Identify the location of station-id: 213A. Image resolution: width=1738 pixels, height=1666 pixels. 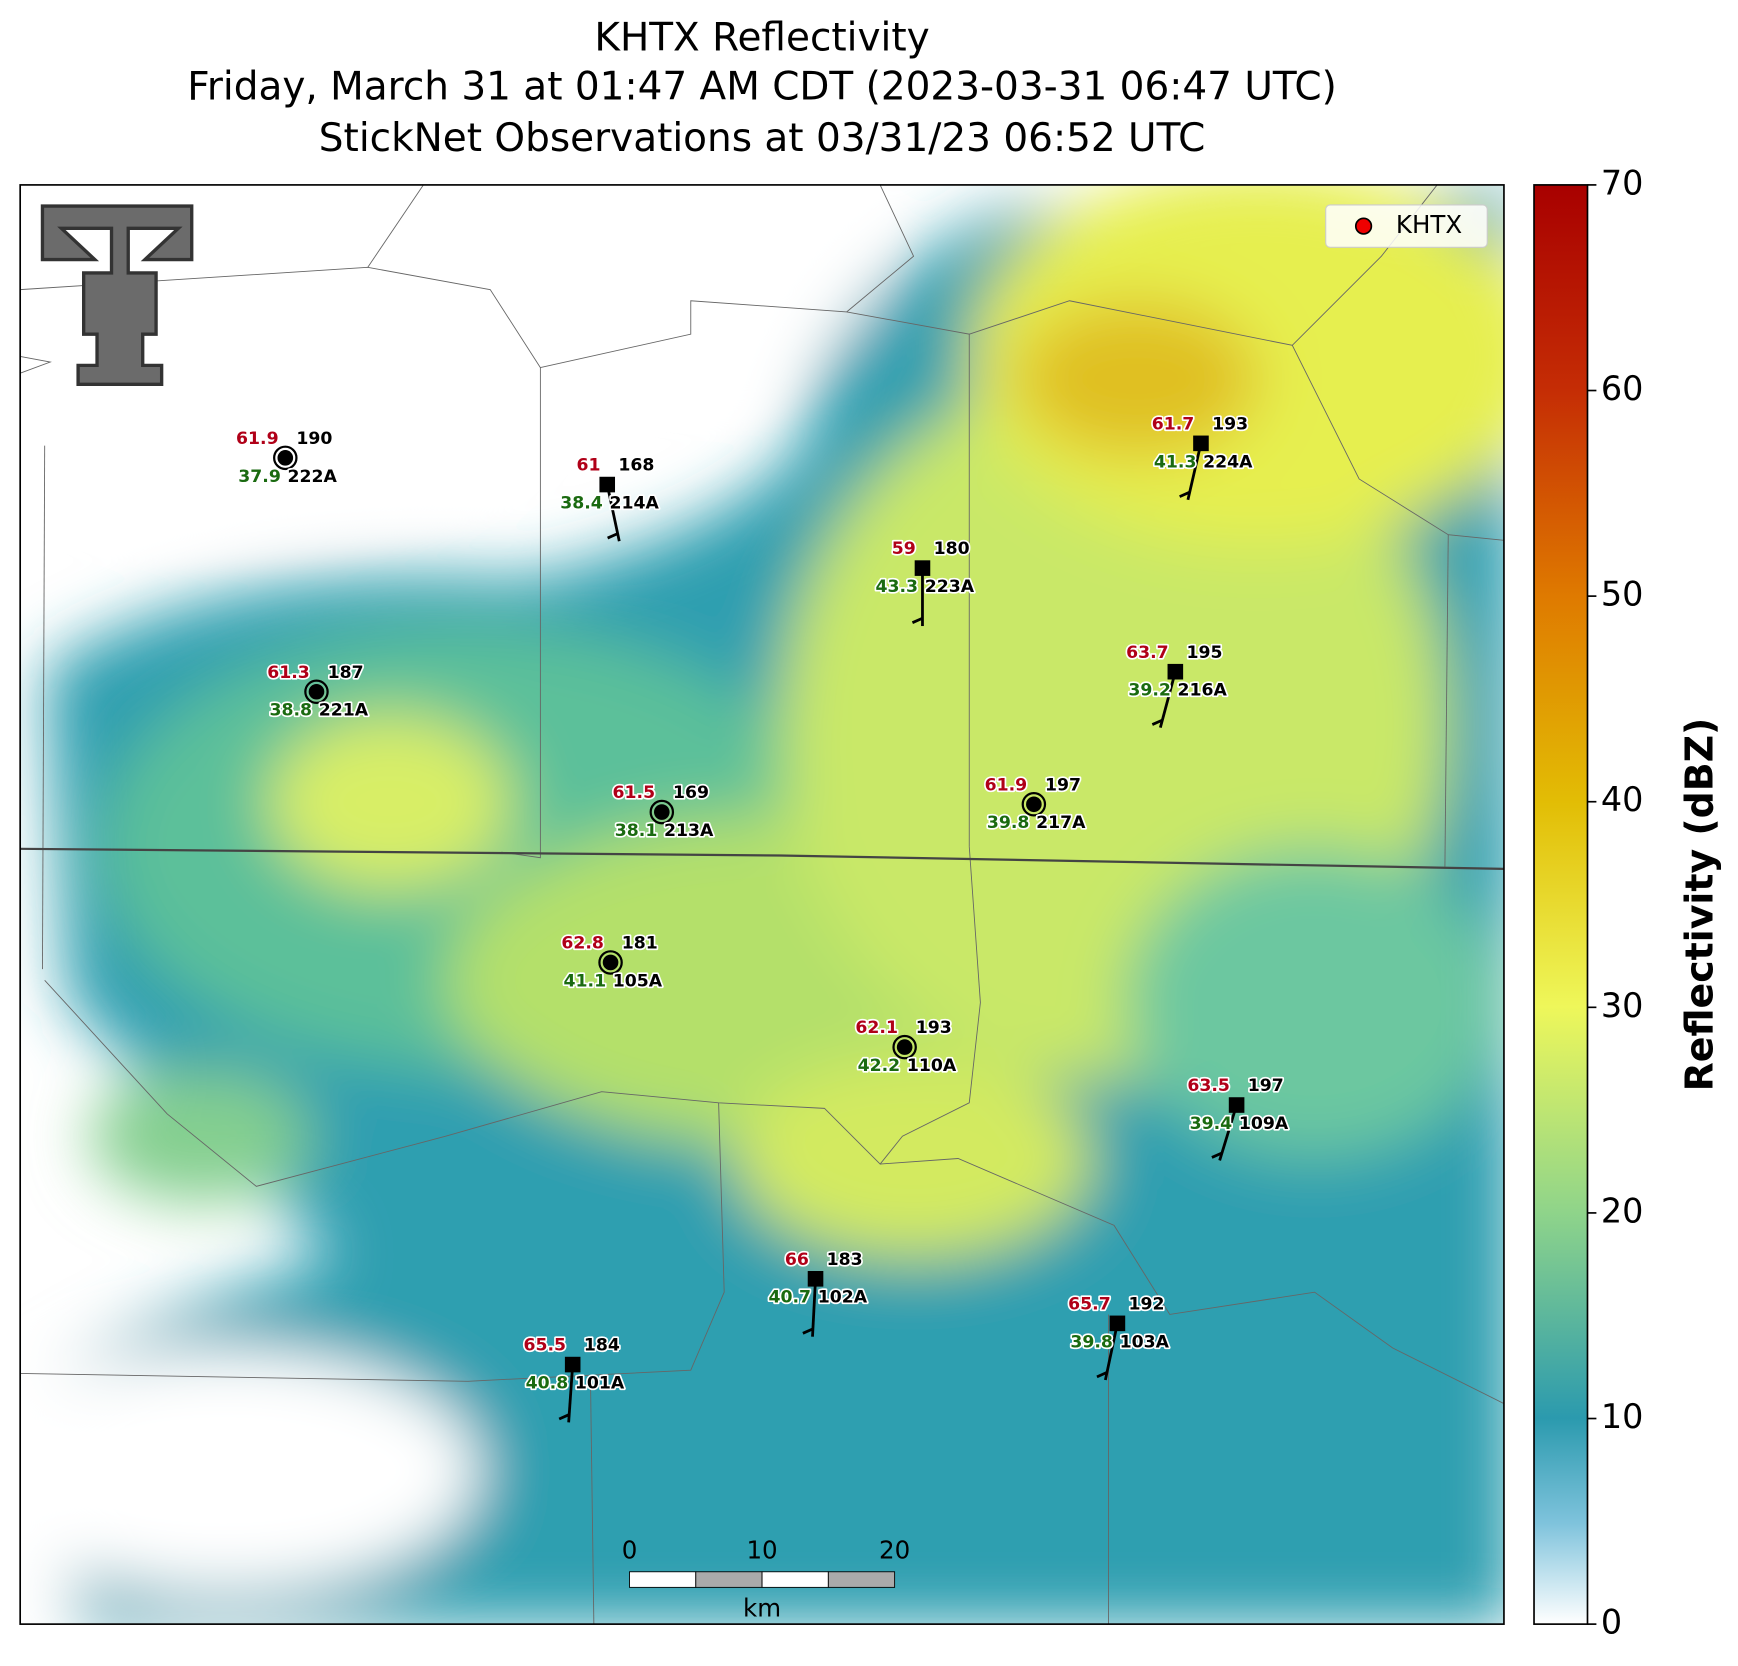
(689, 831).